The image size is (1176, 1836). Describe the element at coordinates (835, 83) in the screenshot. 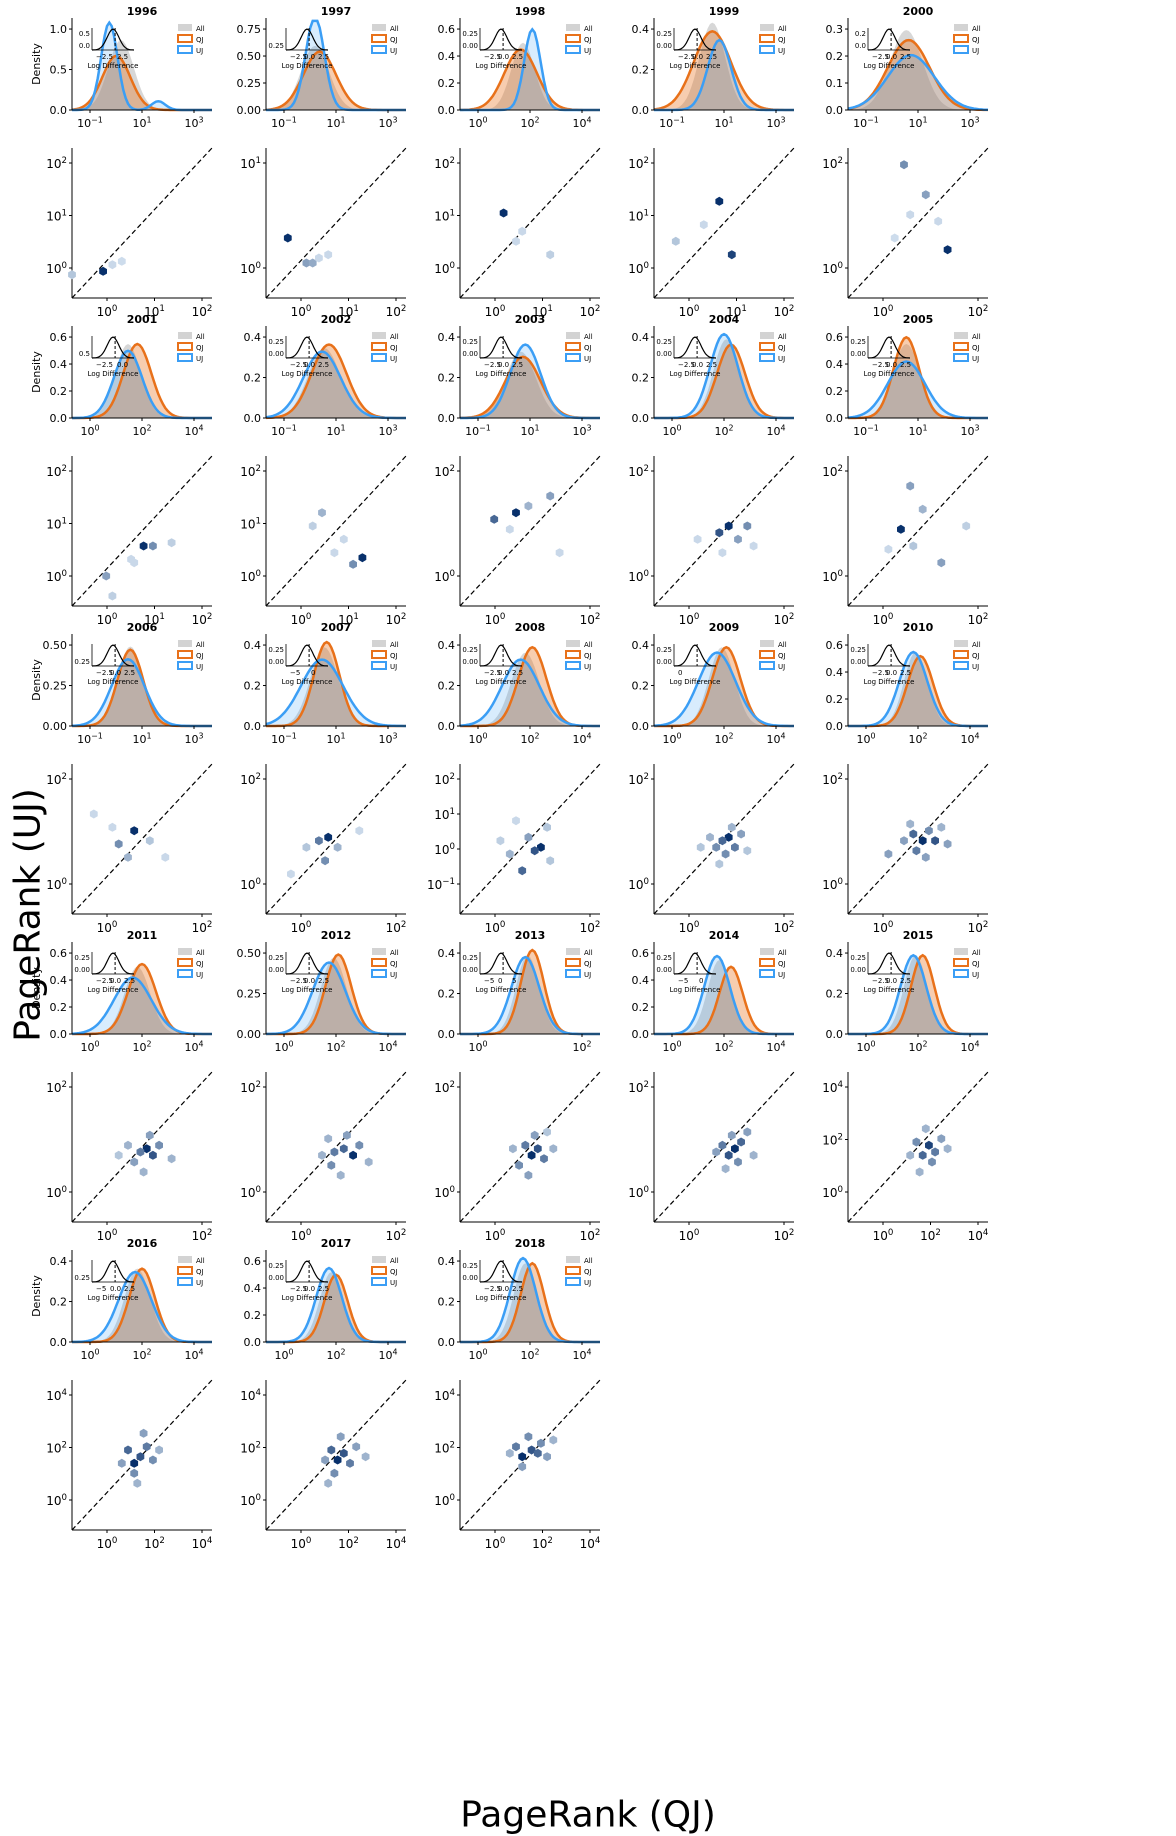

I see `density-ytick-label: 0.1` at that location.